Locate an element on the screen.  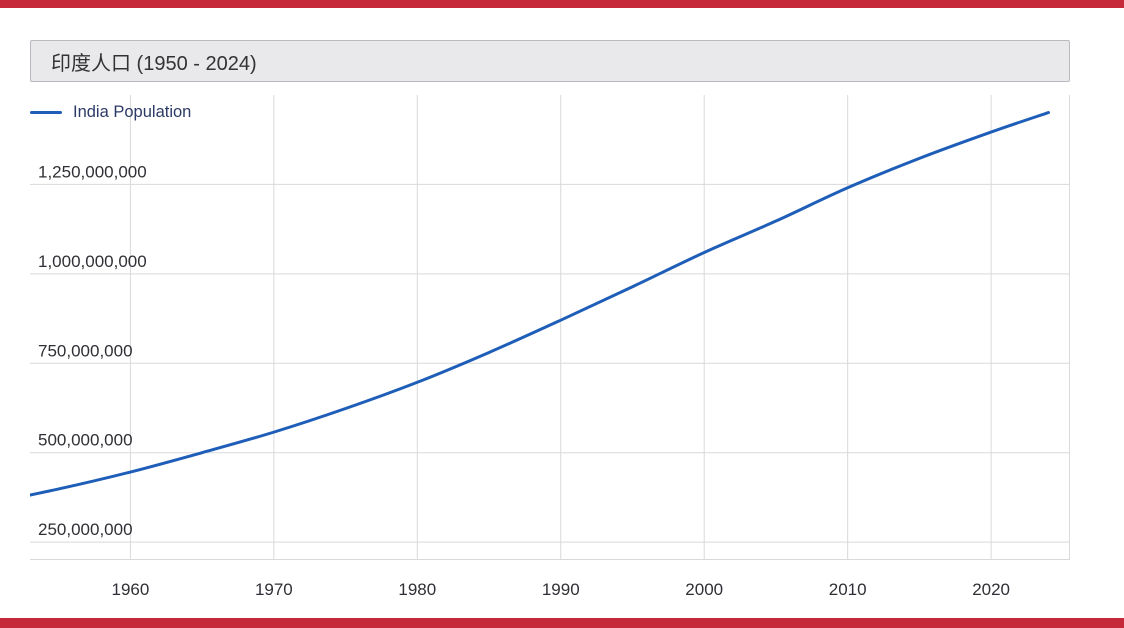
y-axis-label: 250,000,000 is located at coordinates (85, 529).